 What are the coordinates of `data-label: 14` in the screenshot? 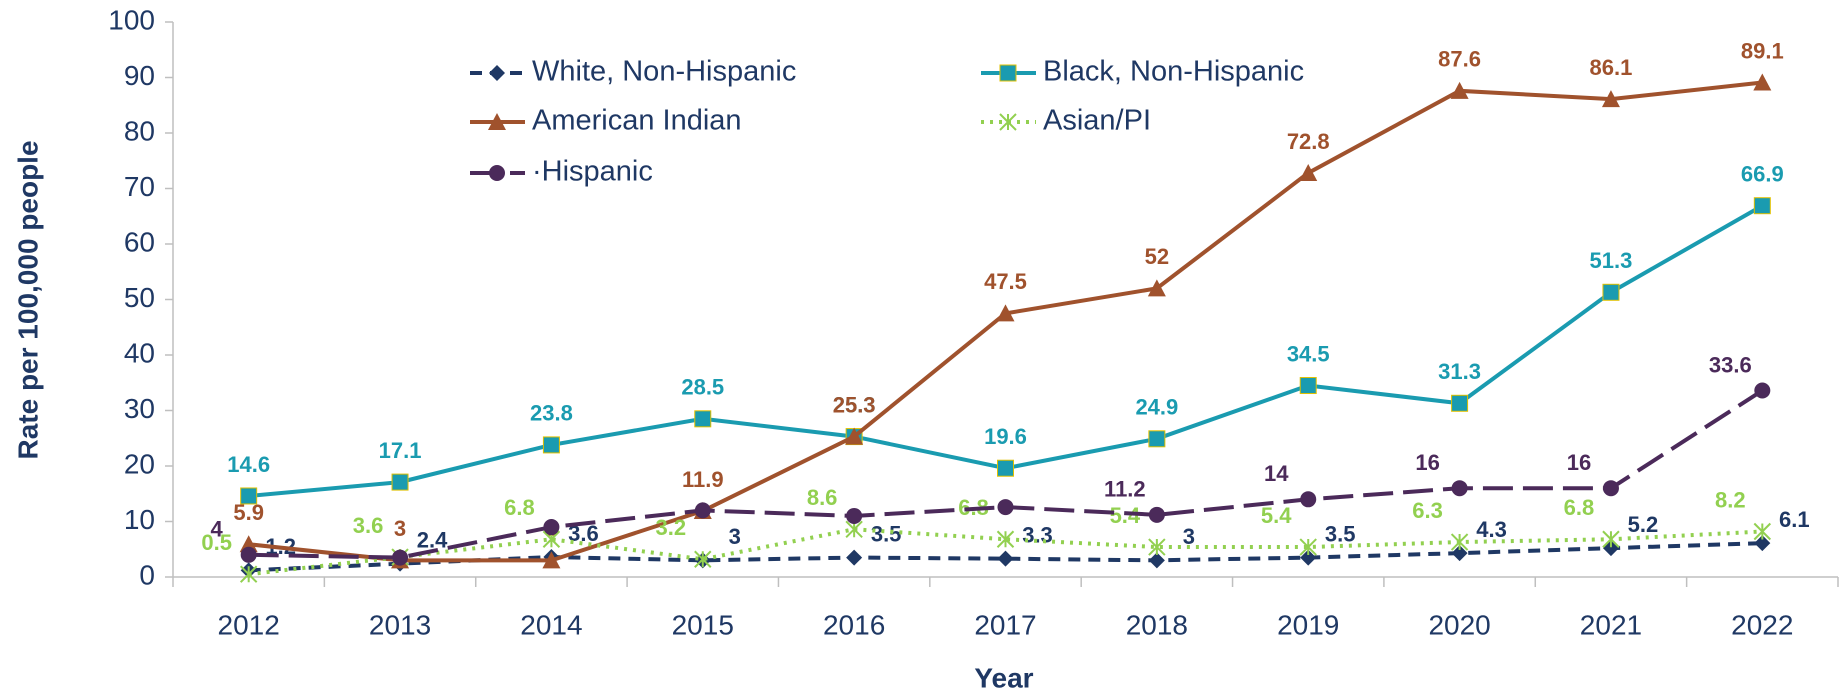 It's located at (1276, 473).